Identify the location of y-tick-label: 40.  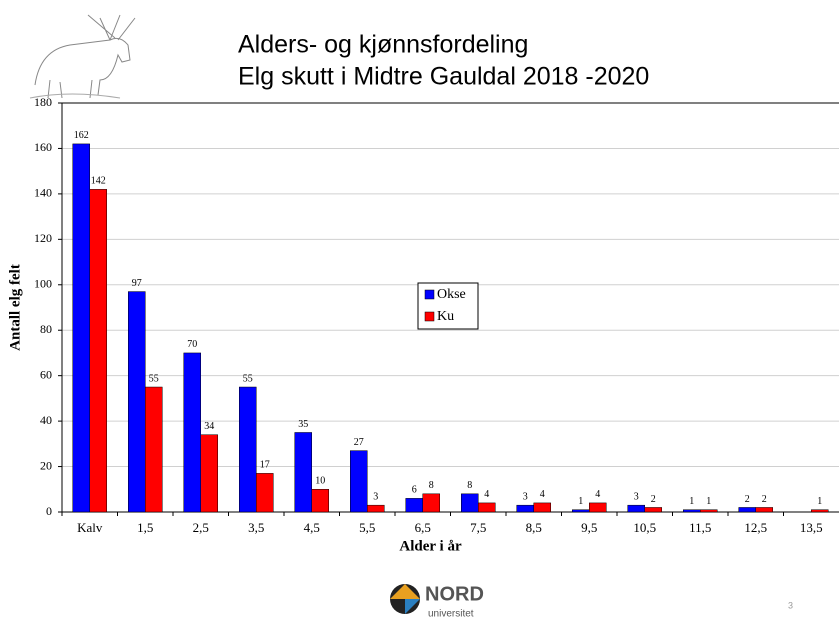
(46, 420).